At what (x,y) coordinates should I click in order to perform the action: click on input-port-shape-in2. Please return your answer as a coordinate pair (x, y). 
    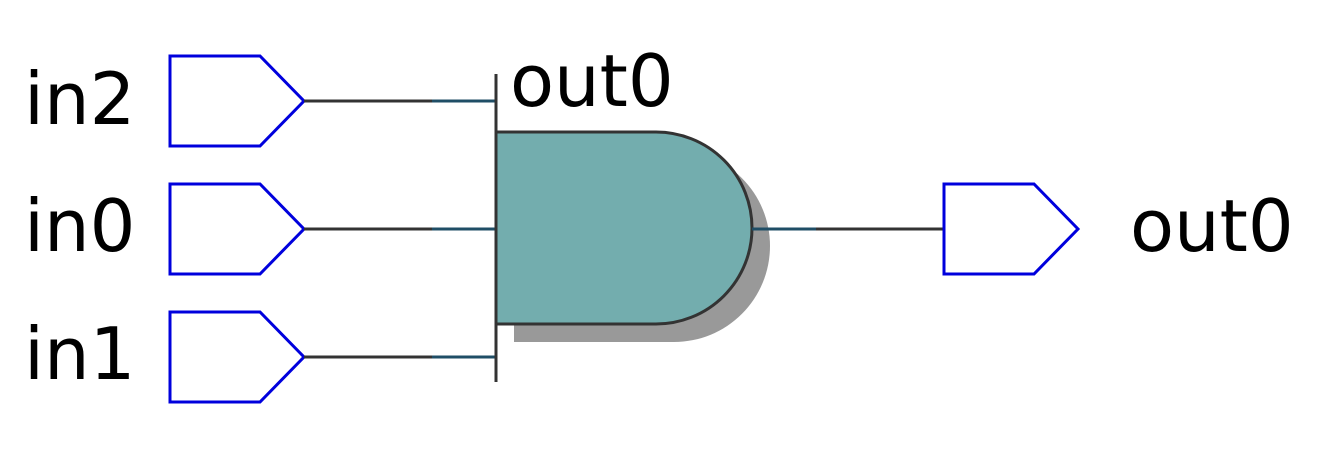
    Looking at the image, I should click on (237, 101).